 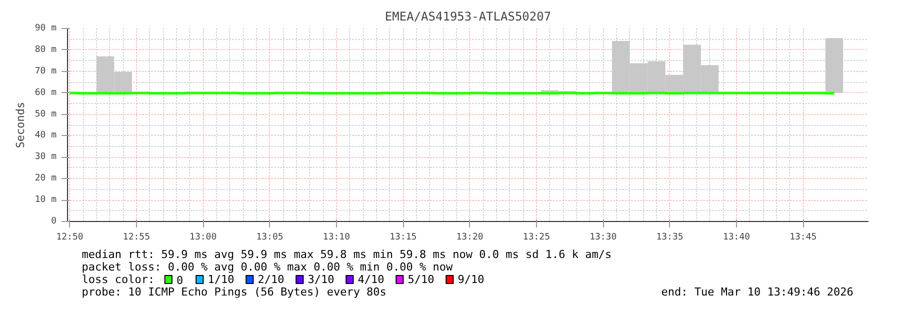 What do you see at coordinates (271, 279) in the screenshot?
I see `legend-label: 2/10` at bounding box center [271, 279].